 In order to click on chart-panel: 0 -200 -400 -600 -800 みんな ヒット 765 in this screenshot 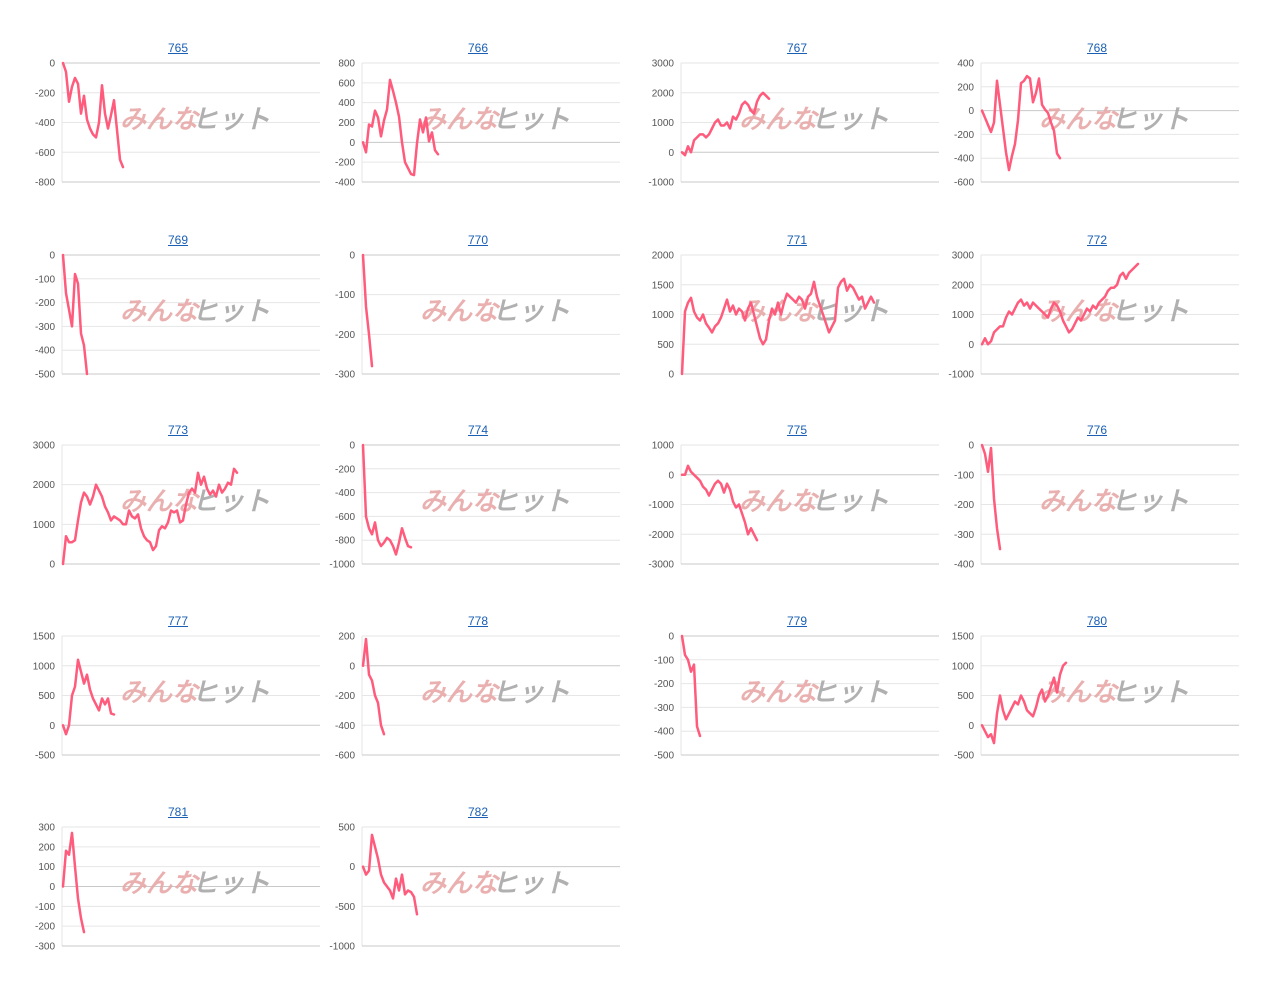, I will do `click(160, 132)`.